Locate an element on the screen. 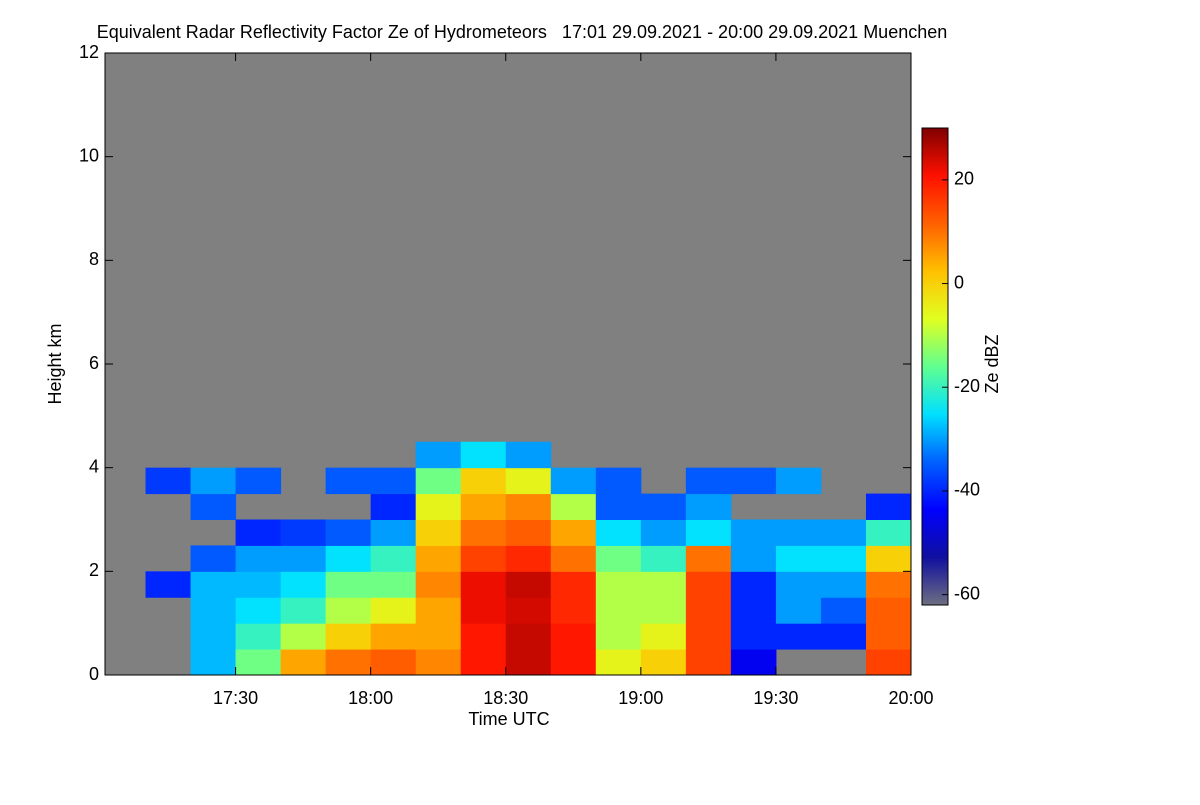 Image resolution: width=1200 pixels, height=805 pixels. x-tick-label: 17:30 is located at coordinates (235, 698).